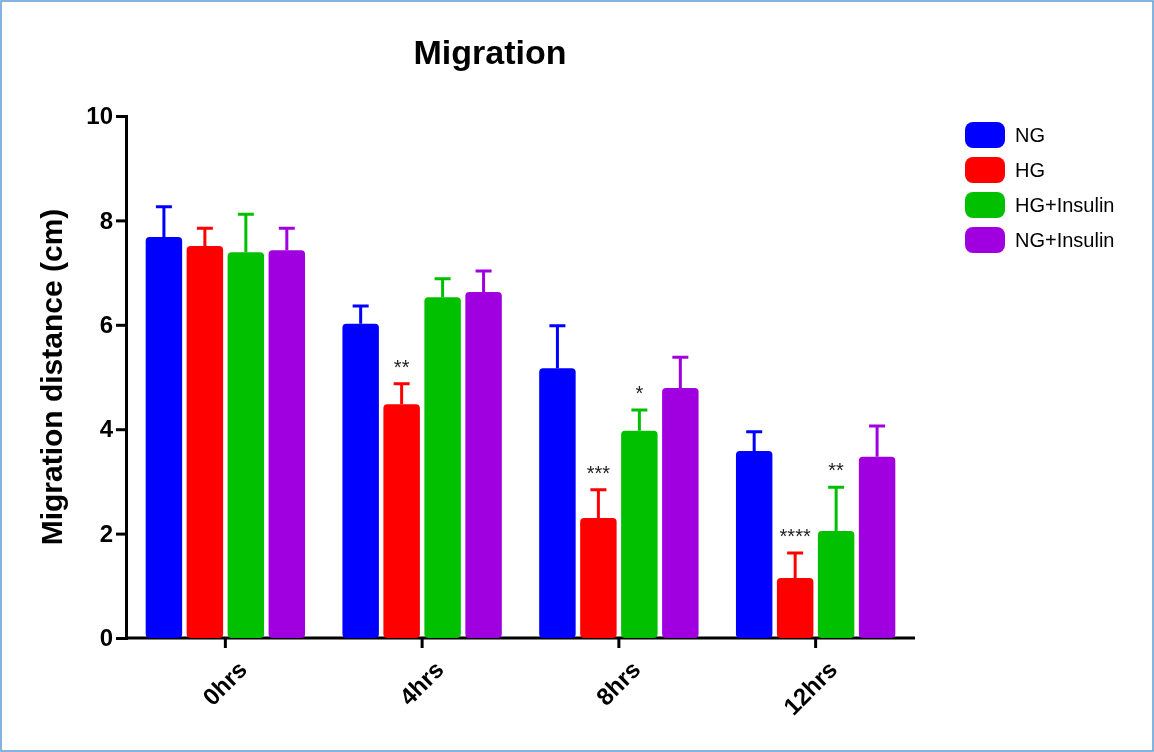  I want to click on y-axis-title: Migration distance (cm), so click(51, 377).